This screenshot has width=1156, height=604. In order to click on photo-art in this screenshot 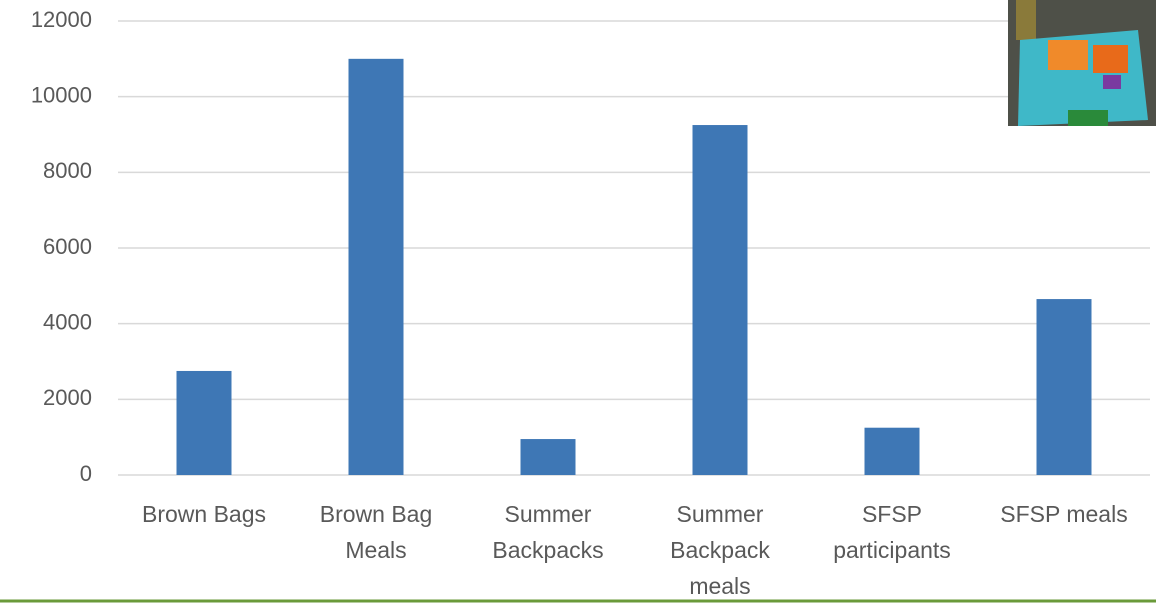, I will do `click(1082, 63)`.